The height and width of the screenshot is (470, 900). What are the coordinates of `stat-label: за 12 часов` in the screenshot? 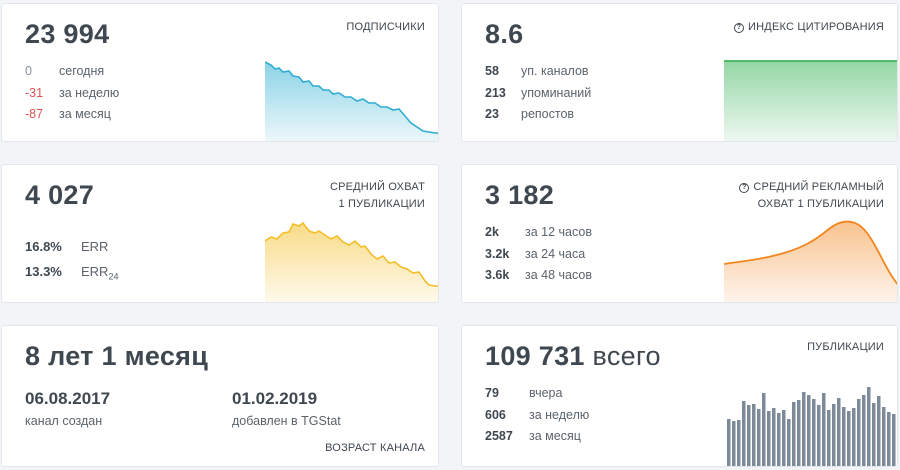 It's located at (558, 232).